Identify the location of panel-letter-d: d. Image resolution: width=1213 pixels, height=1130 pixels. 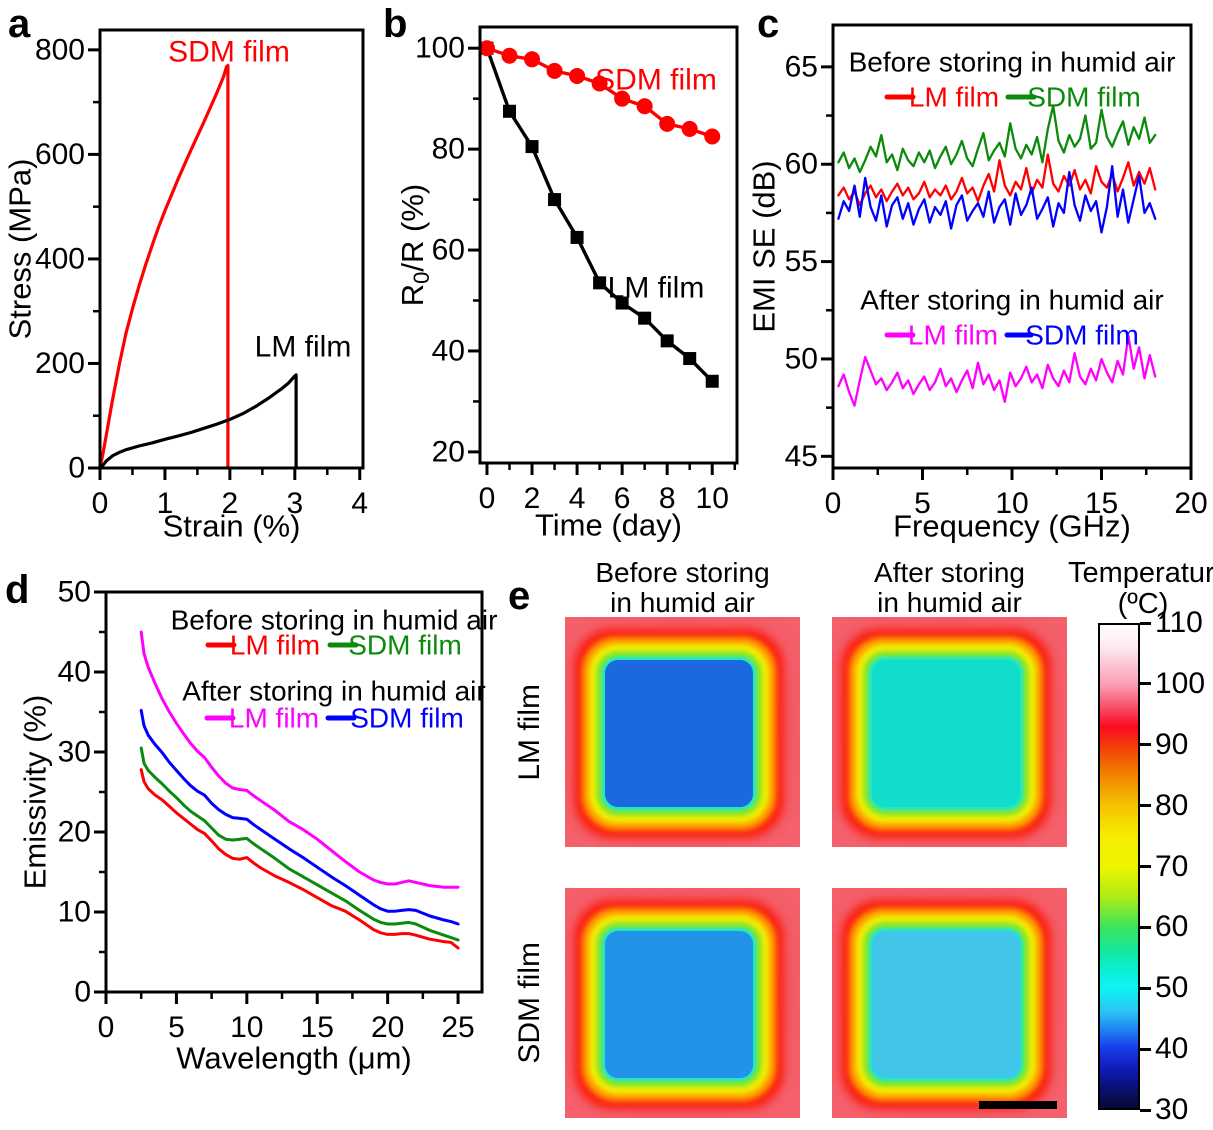
(17, 590).